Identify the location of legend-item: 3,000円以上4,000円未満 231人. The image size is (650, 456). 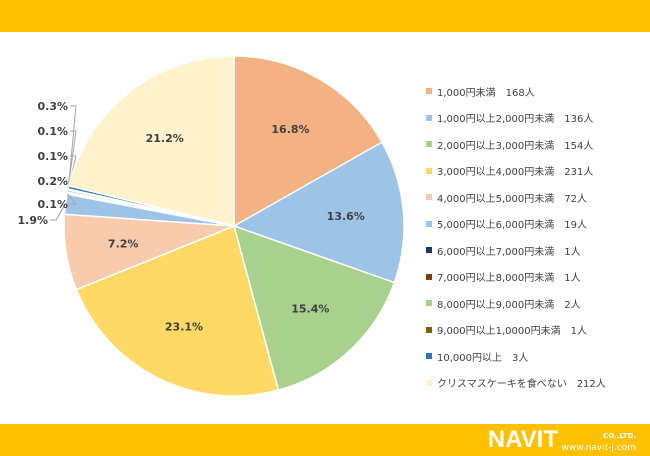
(516, 171).